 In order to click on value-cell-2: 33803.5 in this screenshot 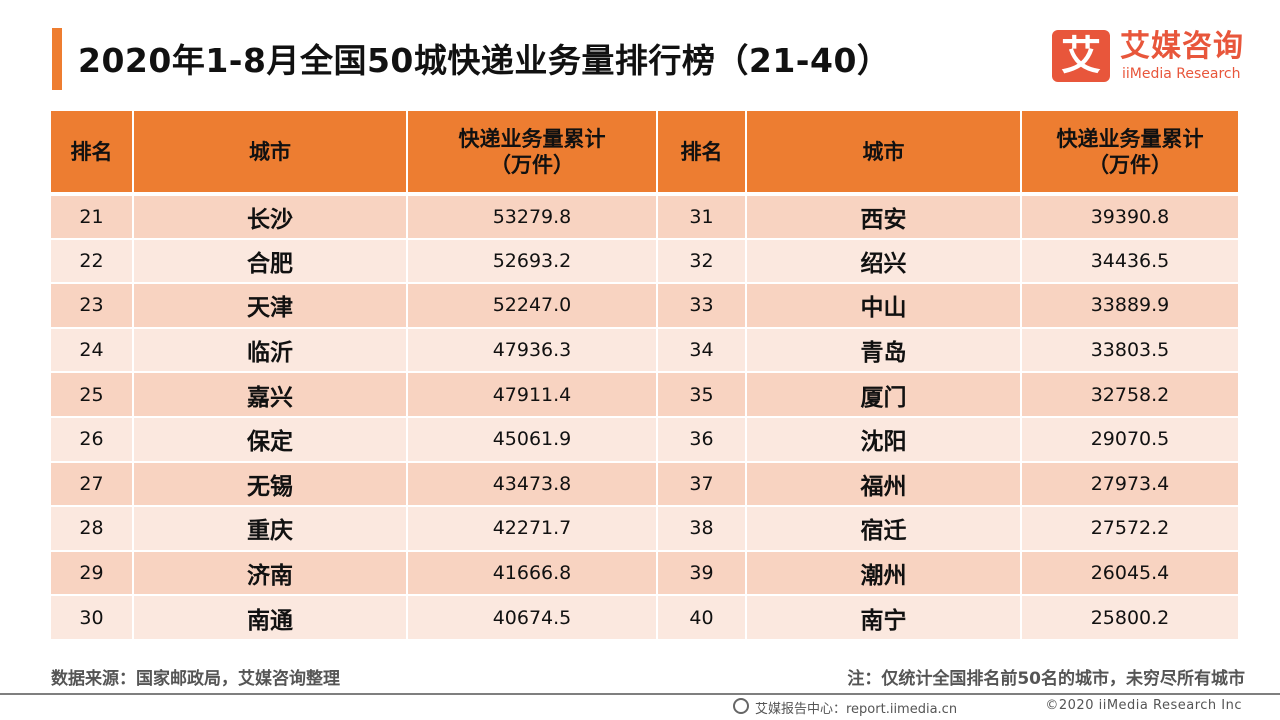, I will do `click(1129, 350)`.